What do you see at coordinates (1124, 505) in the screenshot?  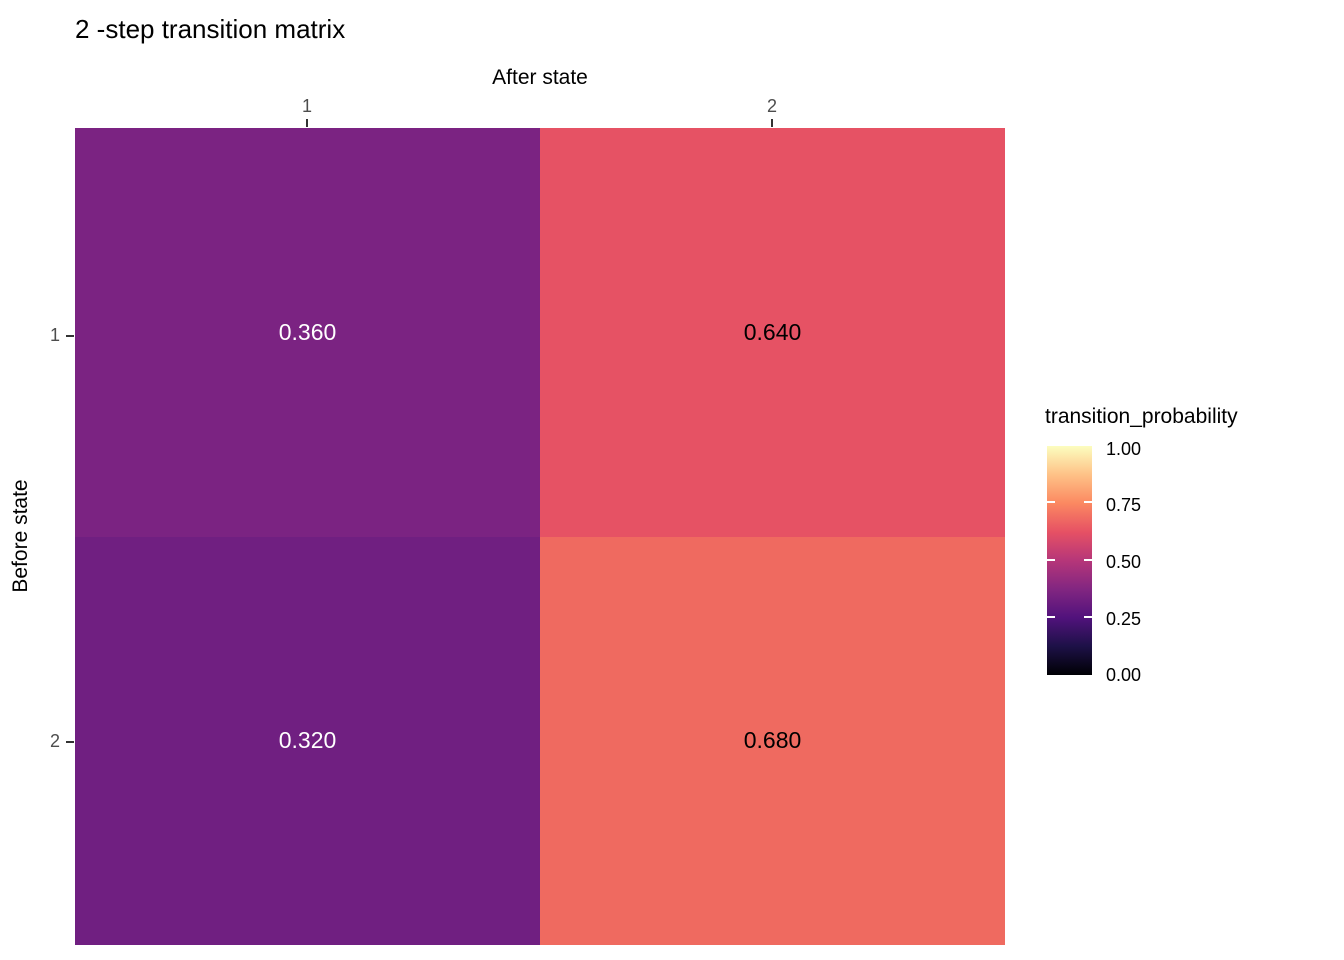 I see `legend-tick-label-075: 0.75` at bounding box center [1124, 505].